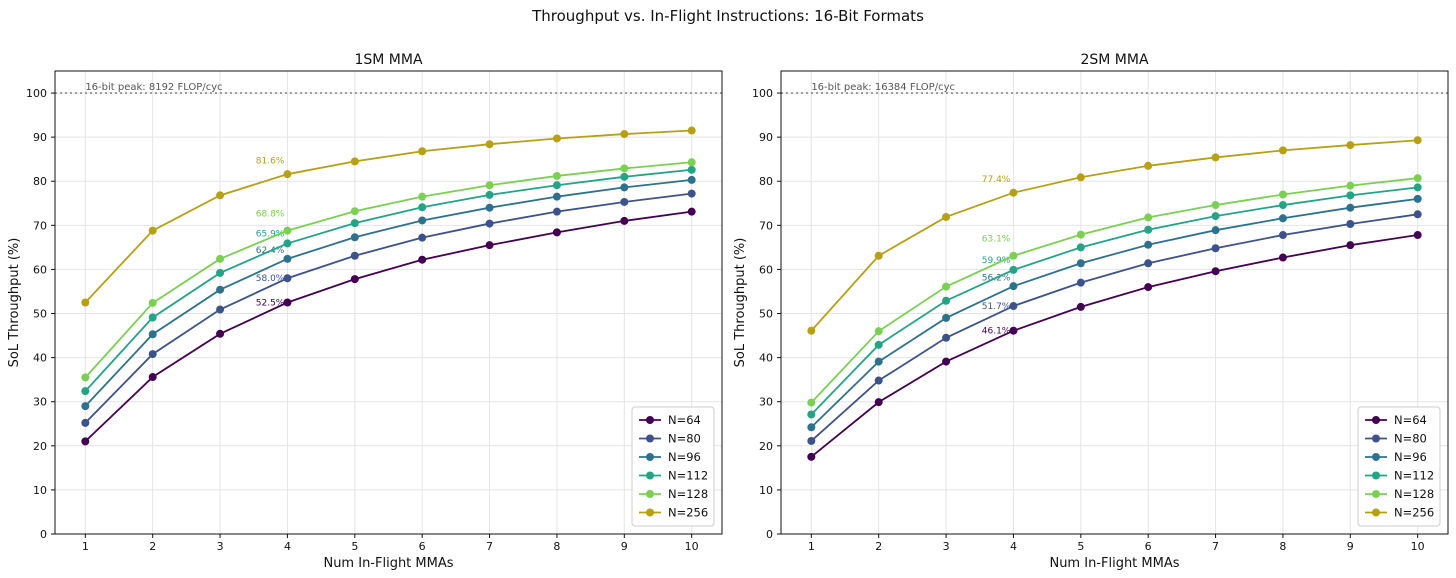 This screenshot has height=578, width=1456. I want to click on x-tick-label: 1, so click(811, 546).